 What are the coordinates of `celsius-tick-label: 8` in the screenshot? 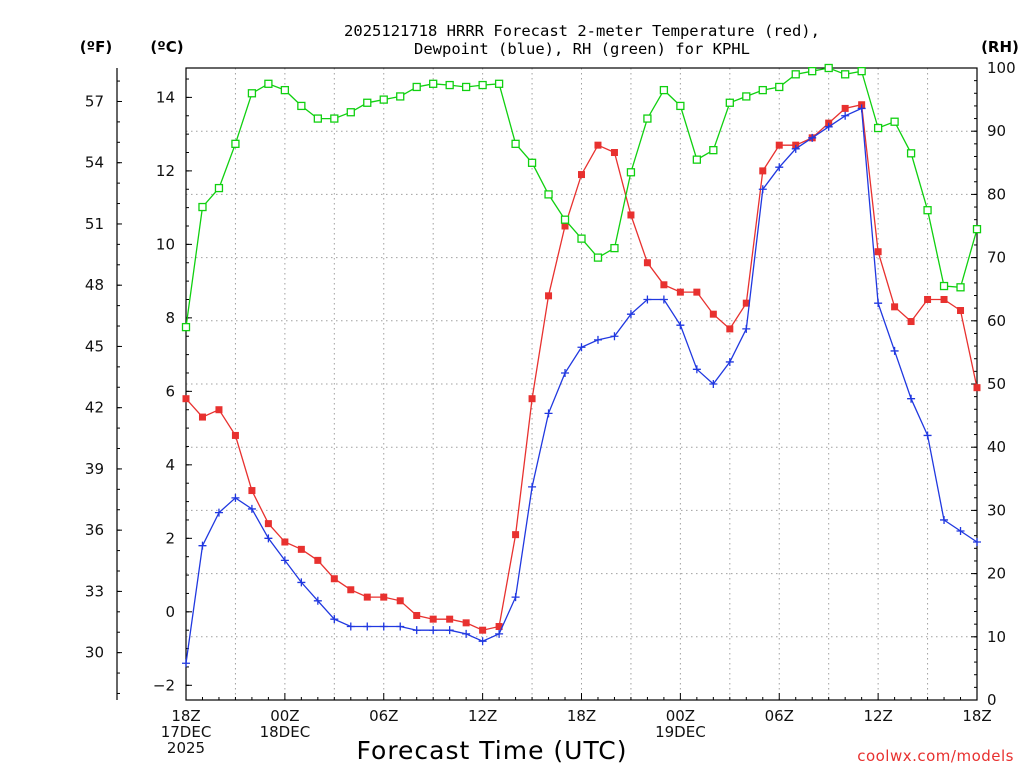 It's located at (170, 318).